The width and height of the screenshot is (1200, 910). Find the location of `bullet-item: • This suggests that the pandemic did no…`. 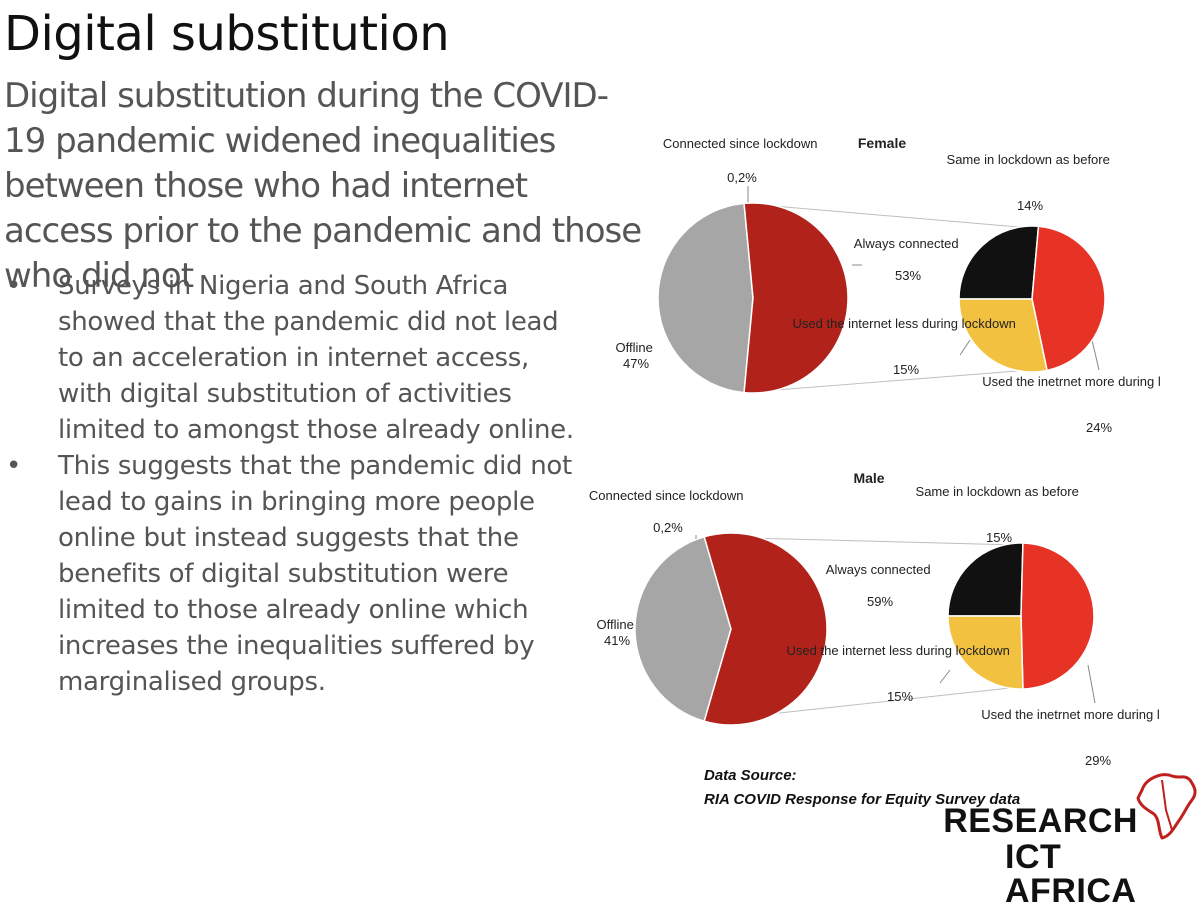

bullet-item: • This suggests that the pandemic did no… is located at coordinates (291, 574).